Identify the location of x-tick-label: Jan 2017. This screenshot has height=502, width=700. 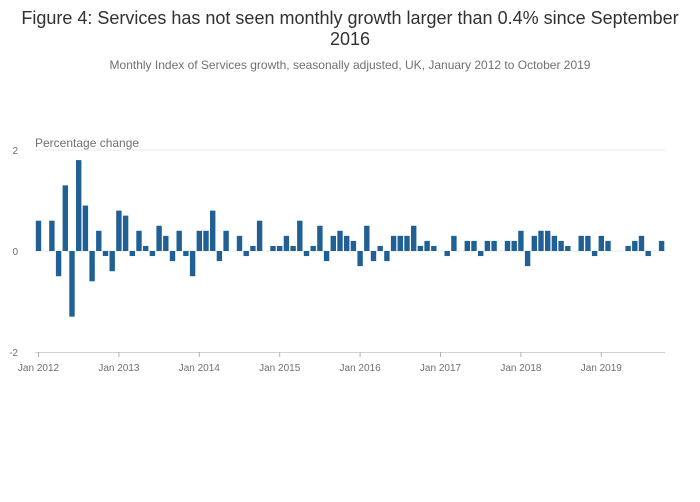
(441, 368).